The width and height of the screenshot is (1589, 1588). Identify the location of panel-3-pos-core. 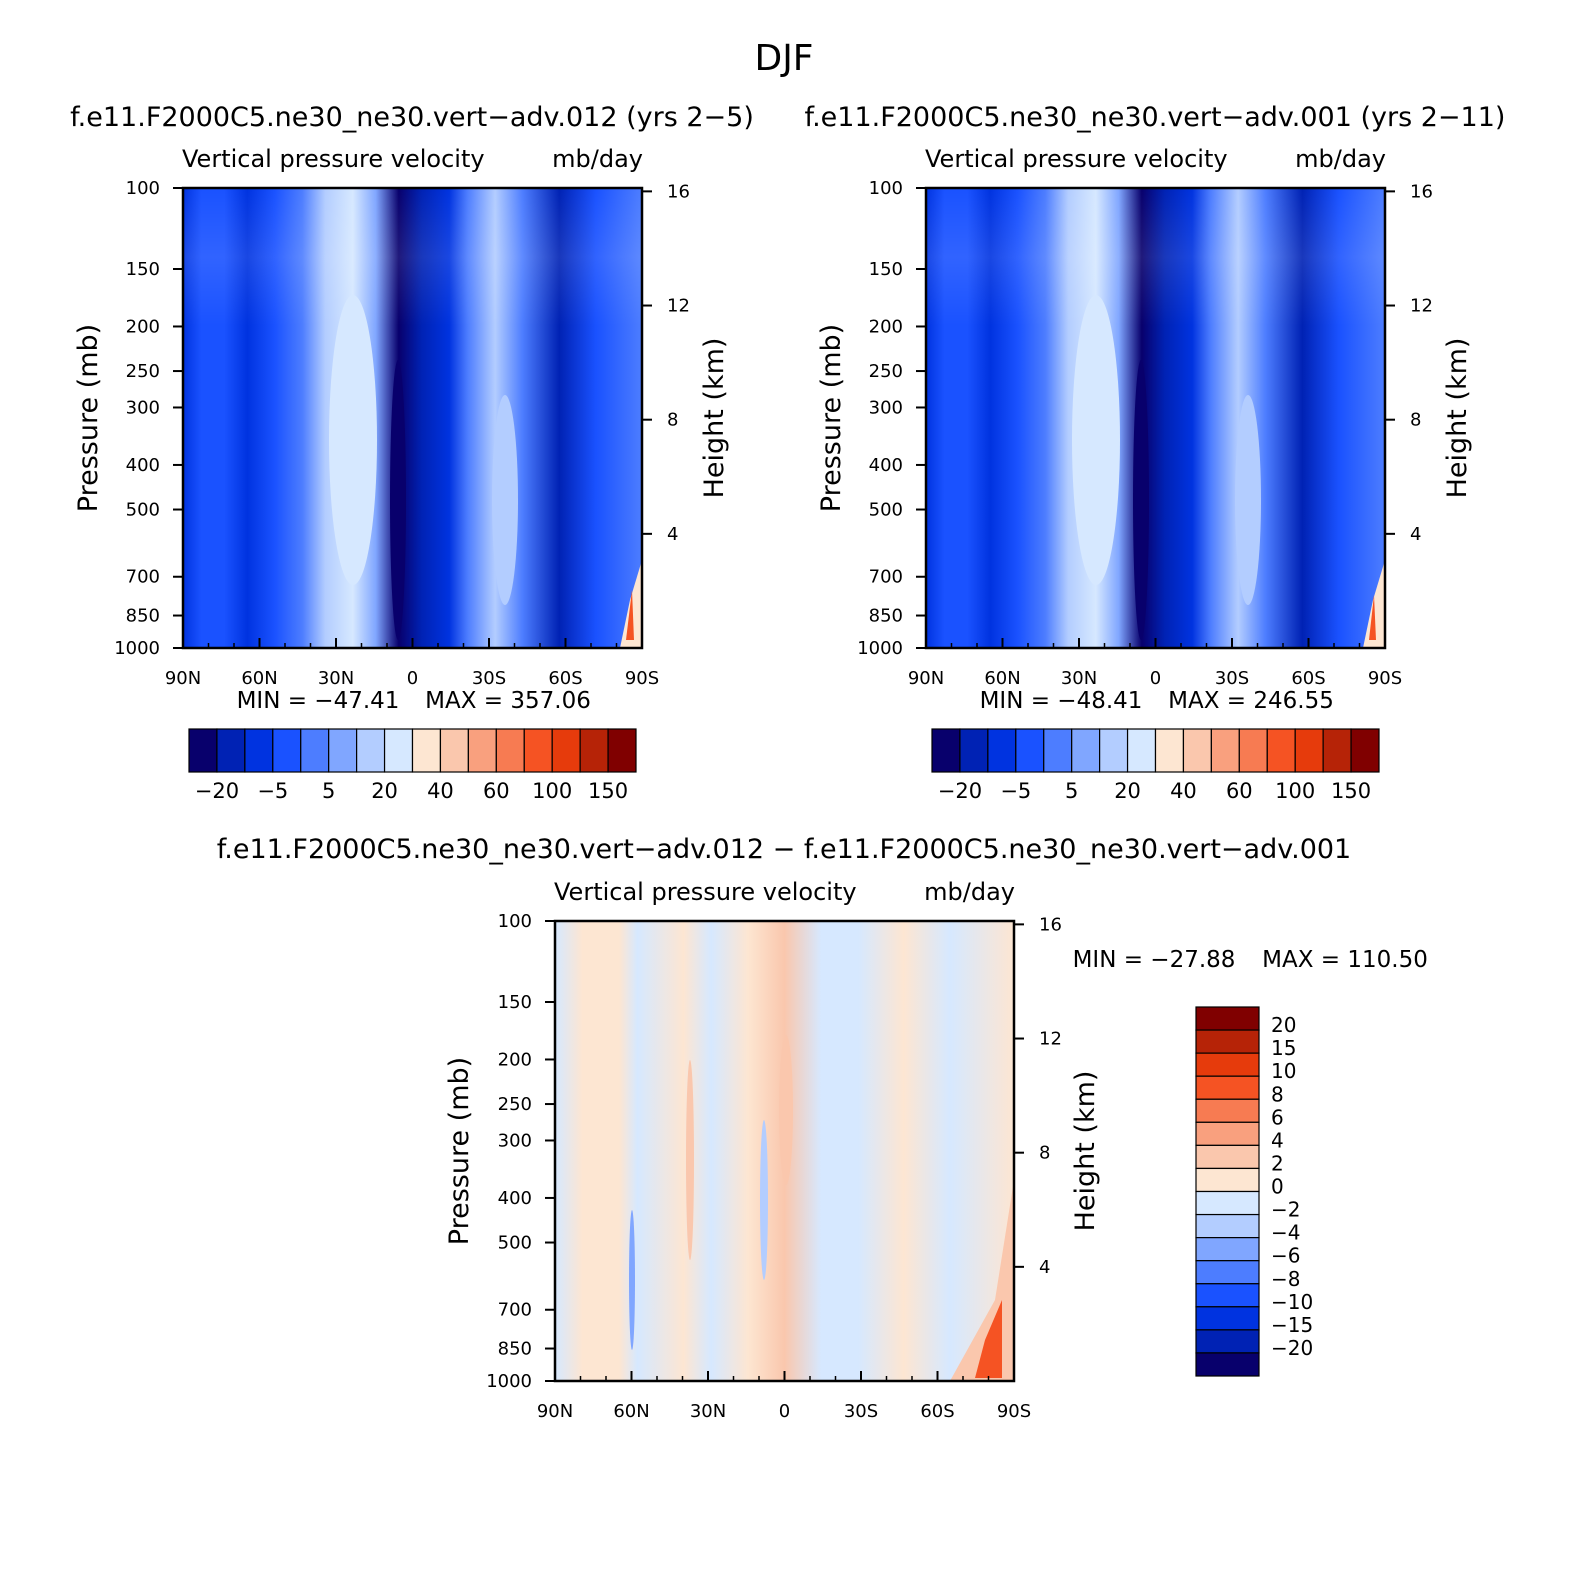
(988, 1339).